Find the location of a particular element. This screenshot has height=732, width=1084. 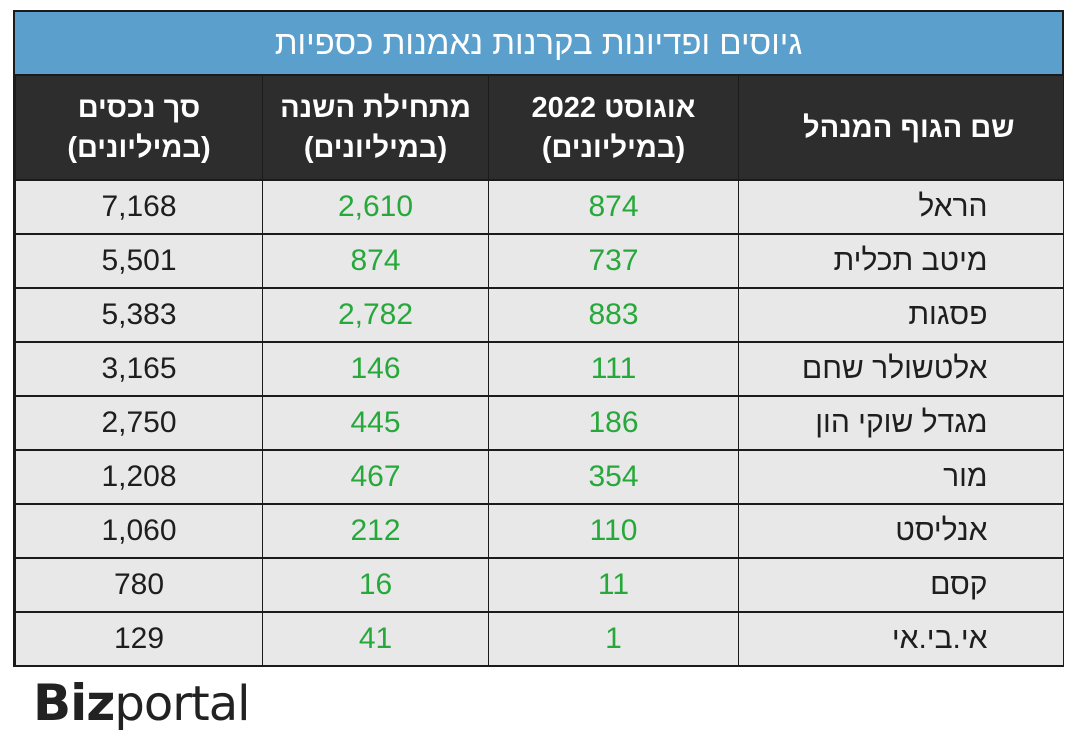

cell-total: 3,165 is located at coordinates (139, 368).